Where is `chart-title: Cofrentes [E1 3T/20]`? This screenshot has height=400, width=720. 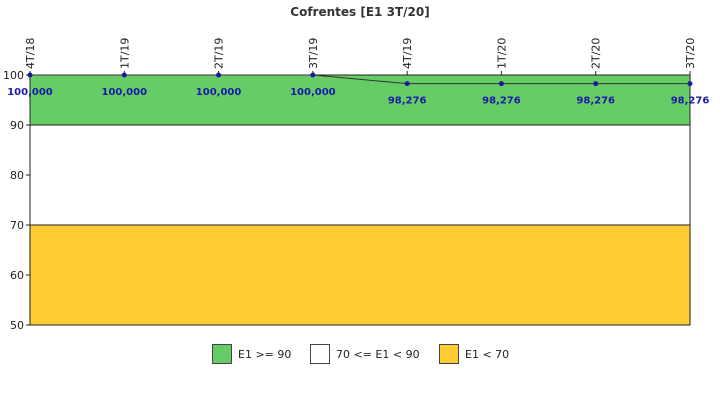 chart-title: Cofrentes [E1 3T/20] is located at coordinates (359, 12).